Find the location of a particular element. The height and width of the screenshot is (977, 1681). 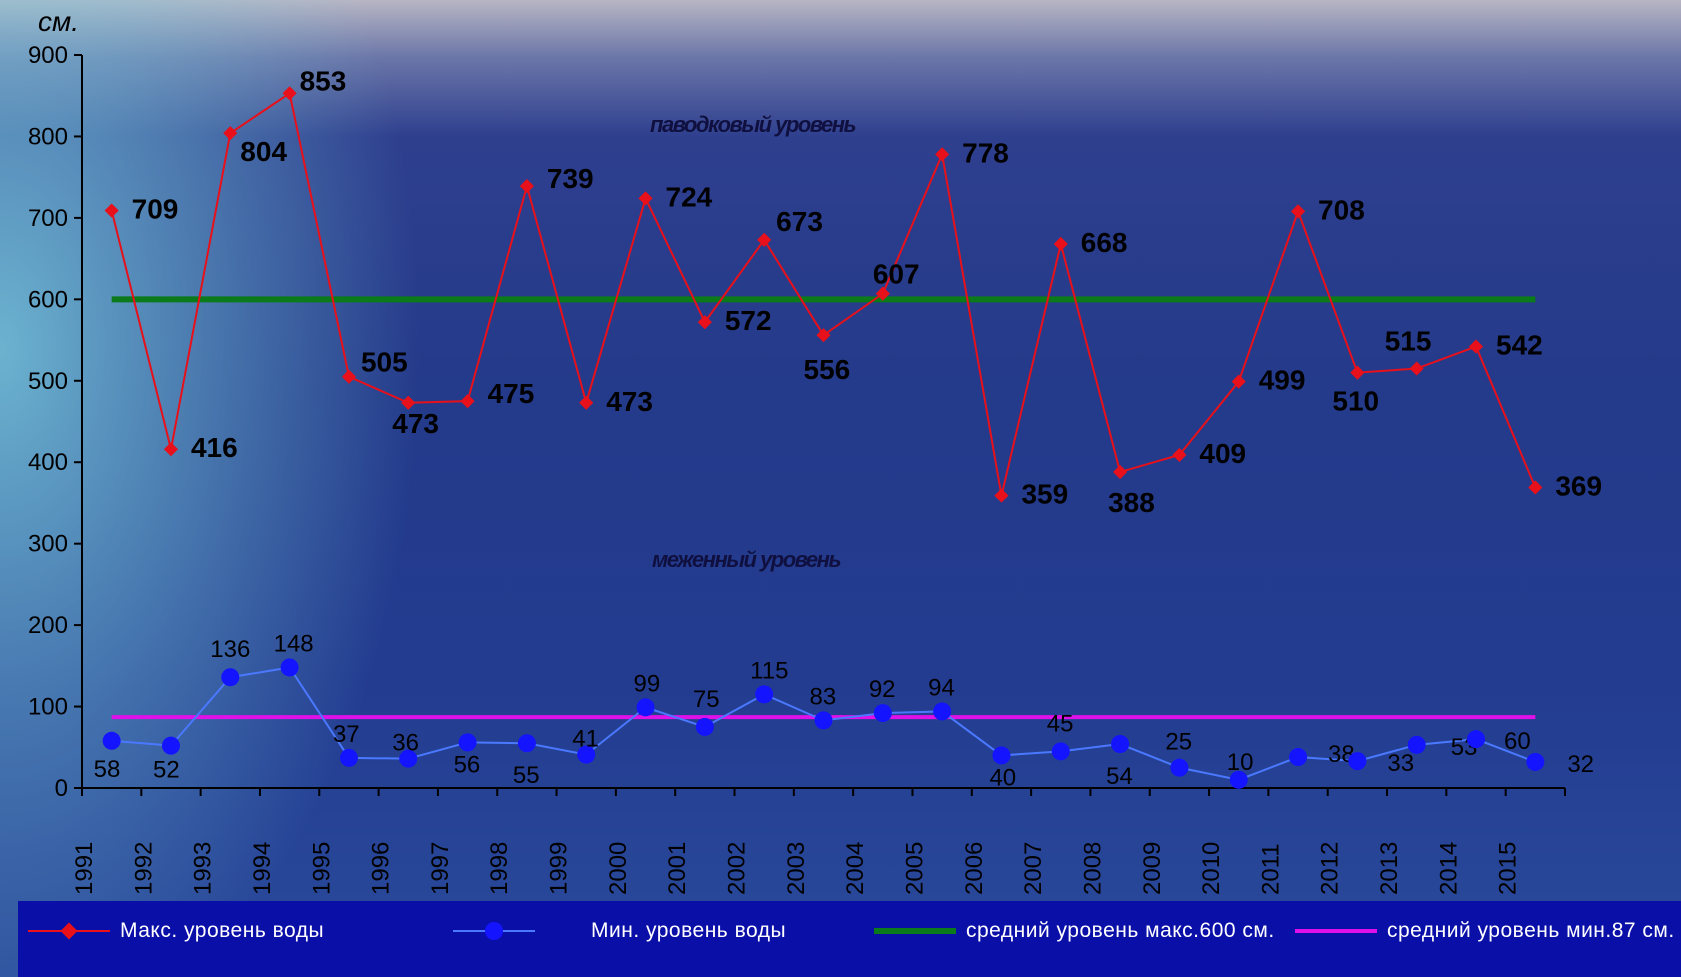

x-tick-label: 1998 is located at coordinates (499, 868).